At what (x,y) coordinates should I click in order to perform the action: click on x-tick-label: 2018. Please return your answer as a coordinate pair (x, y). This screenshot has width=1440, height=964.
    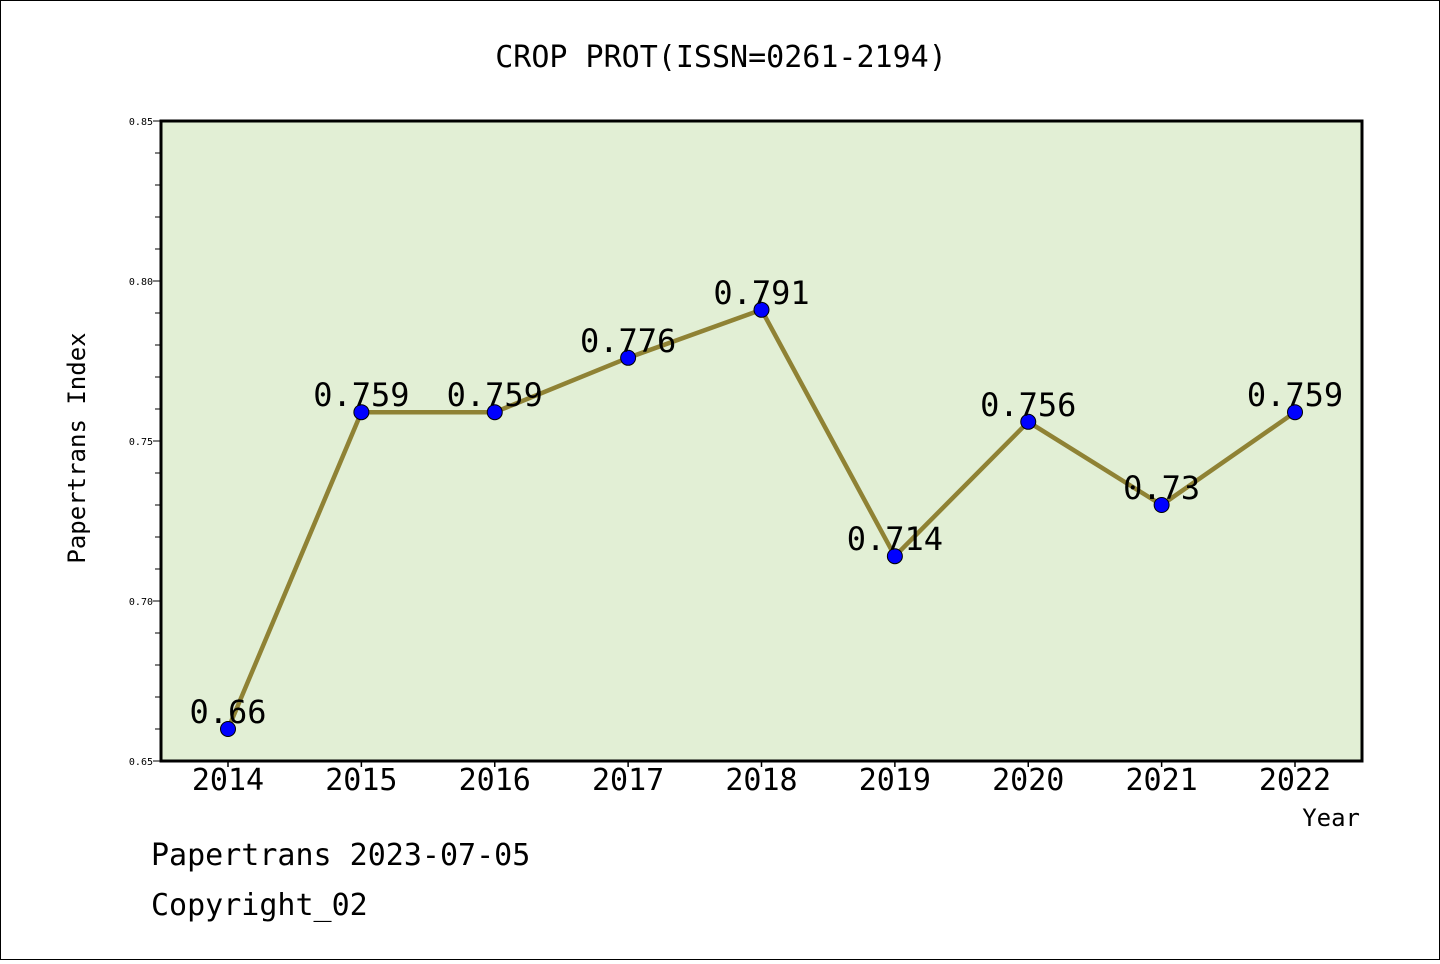
    Looking at the image, I should click on (761, 780).